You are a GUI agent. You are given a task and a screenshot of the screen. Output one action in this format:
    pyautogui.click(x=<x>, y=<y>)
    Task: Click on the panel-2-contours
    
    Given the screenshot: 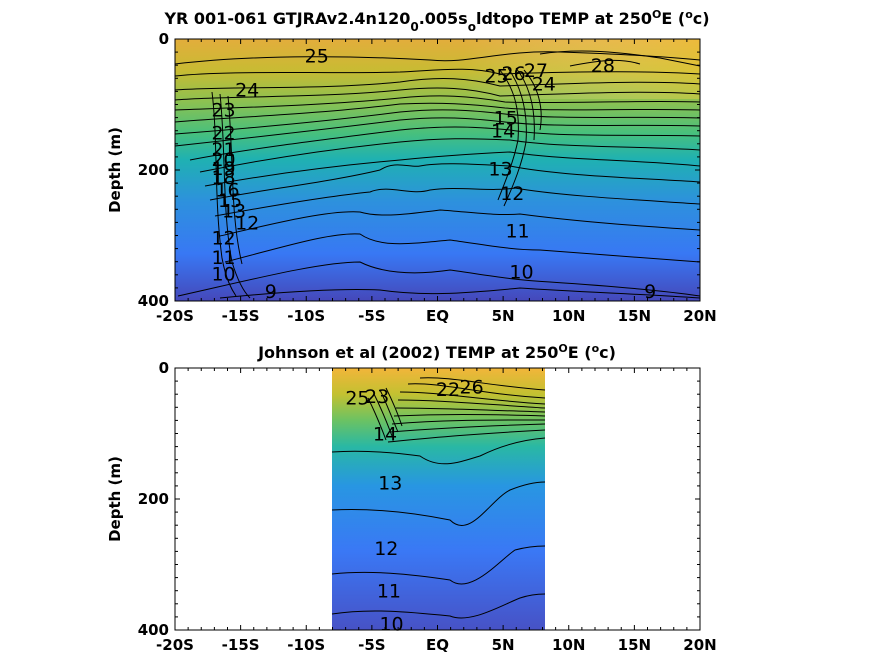 What is the action you would take?
    pyautogui.click(x=438, y=498)
    